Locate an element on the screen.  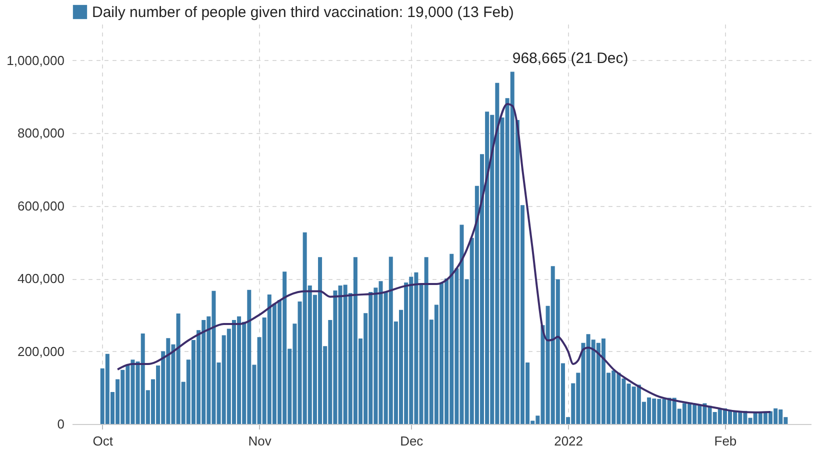
annotation: 968,665 (21 Dec) is located at coordinates (570, 58).